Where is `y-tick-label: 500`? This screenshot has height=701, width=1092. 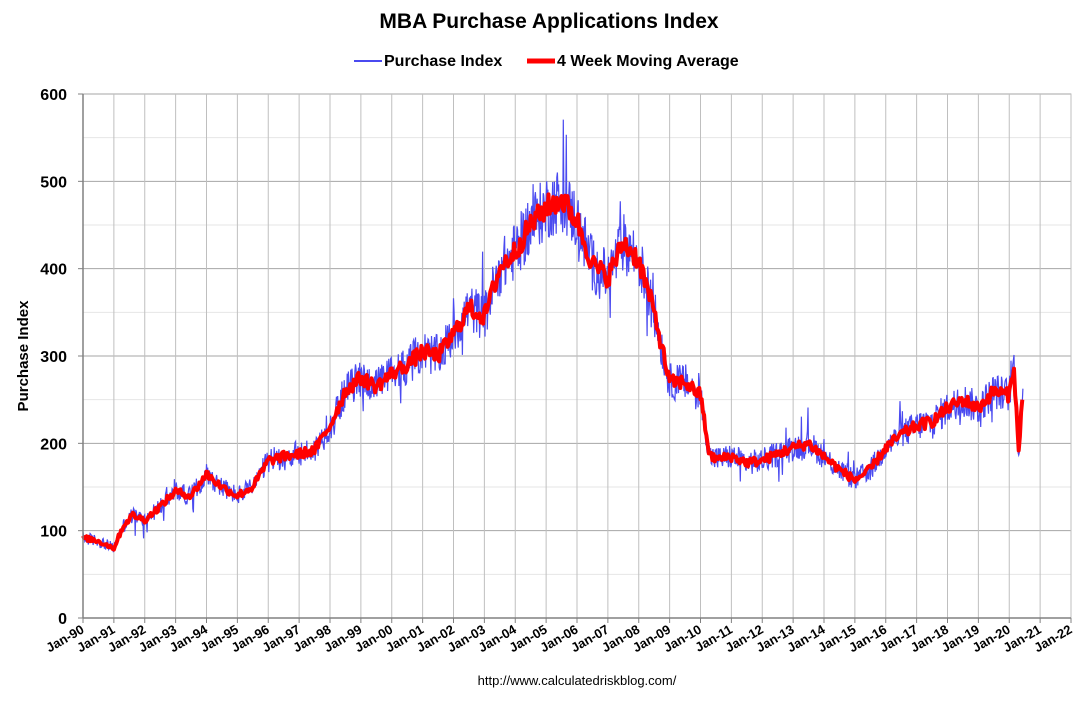
y-tick-label: 500 is located at coordinates (53, 182).